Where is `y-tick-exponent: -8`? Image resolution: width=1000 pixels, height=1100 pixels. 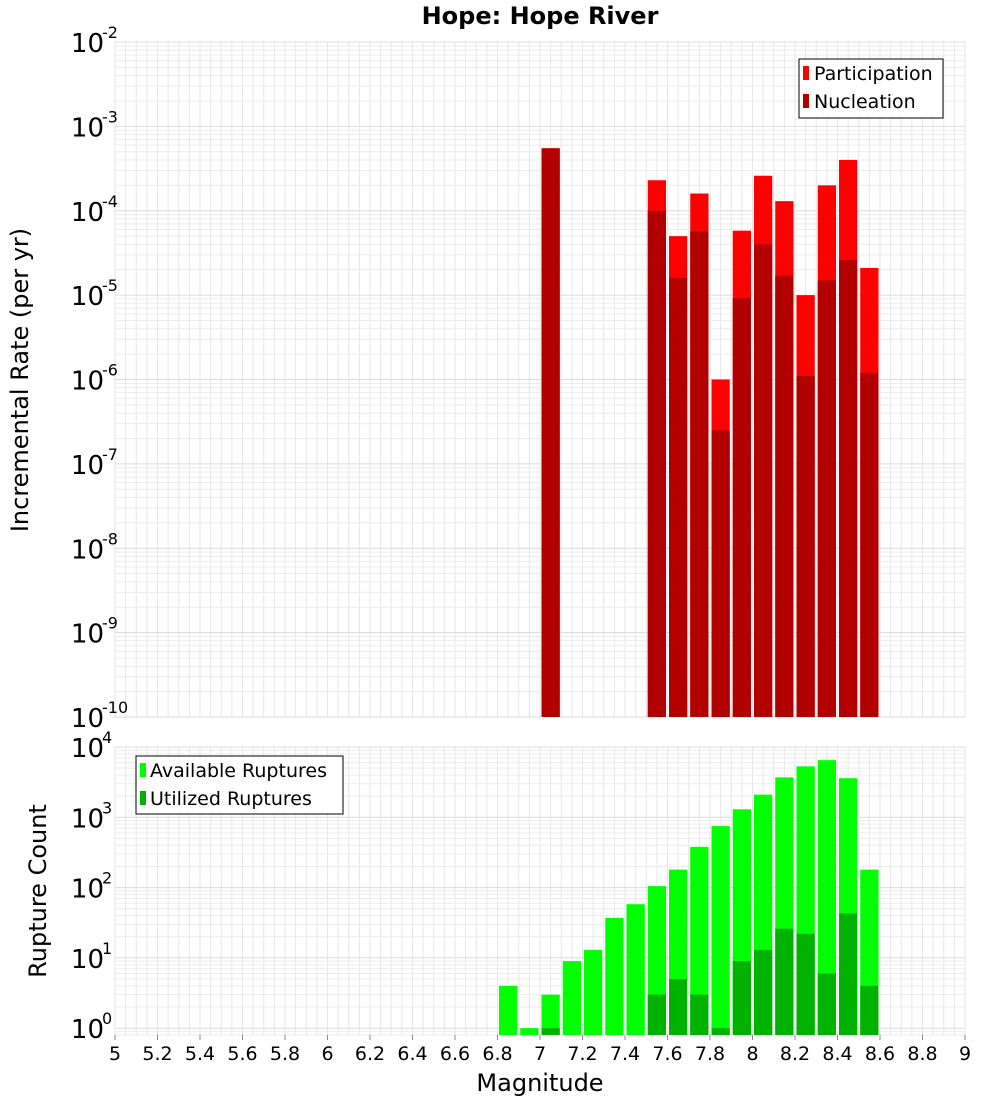 y-tick-exponent: -8 is located at coordinates (110, 538).